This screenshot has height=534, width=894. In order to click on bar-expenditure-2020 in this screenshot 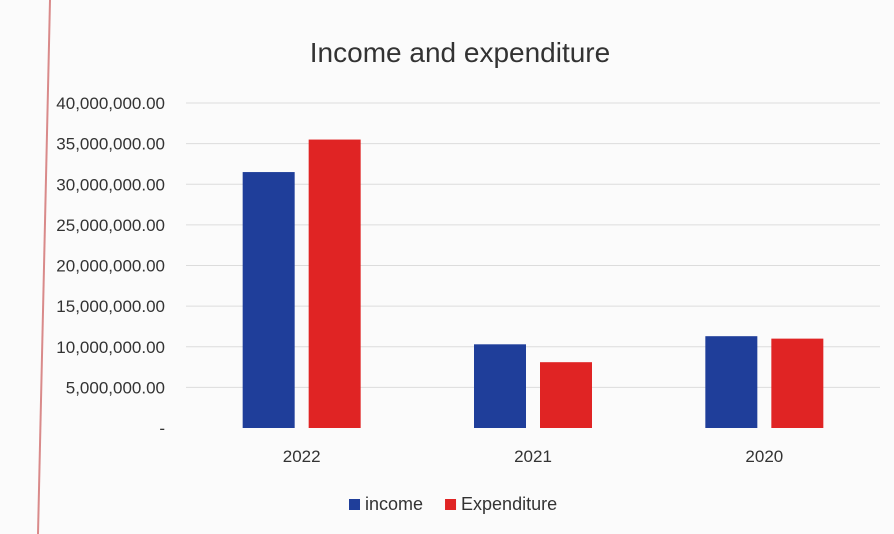, I will do `click(797, 383)`.